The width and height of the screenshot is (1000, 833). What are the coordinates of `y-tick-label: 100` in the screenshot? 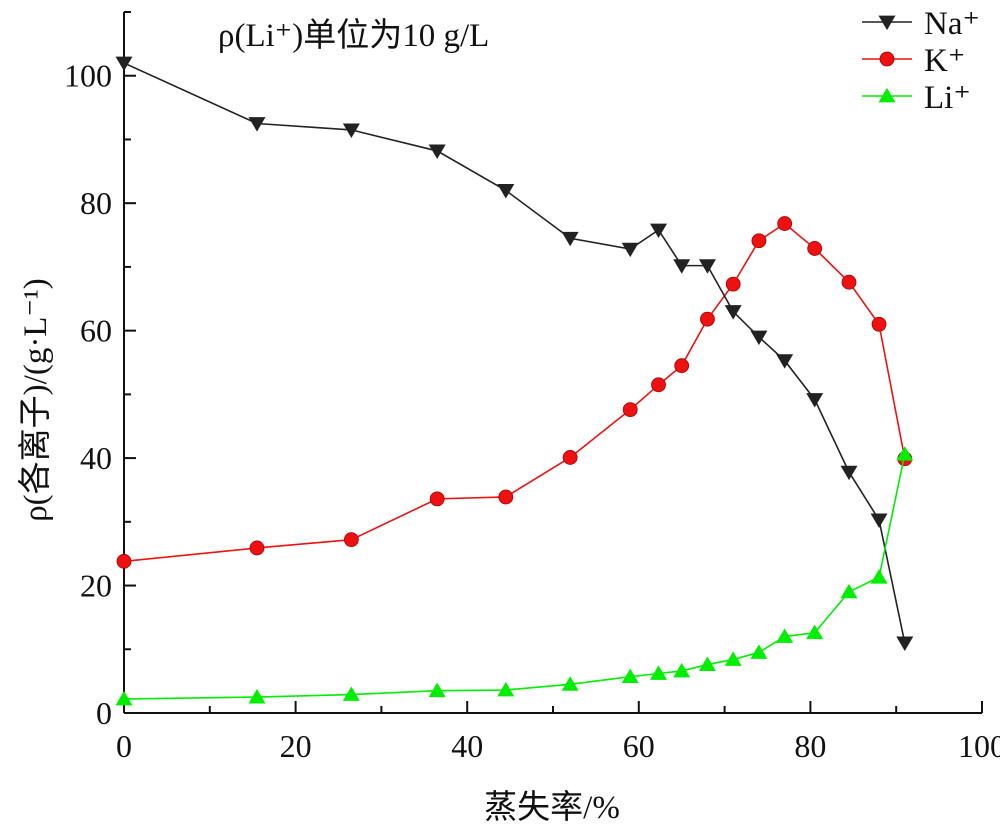 It's located at (88, 76).